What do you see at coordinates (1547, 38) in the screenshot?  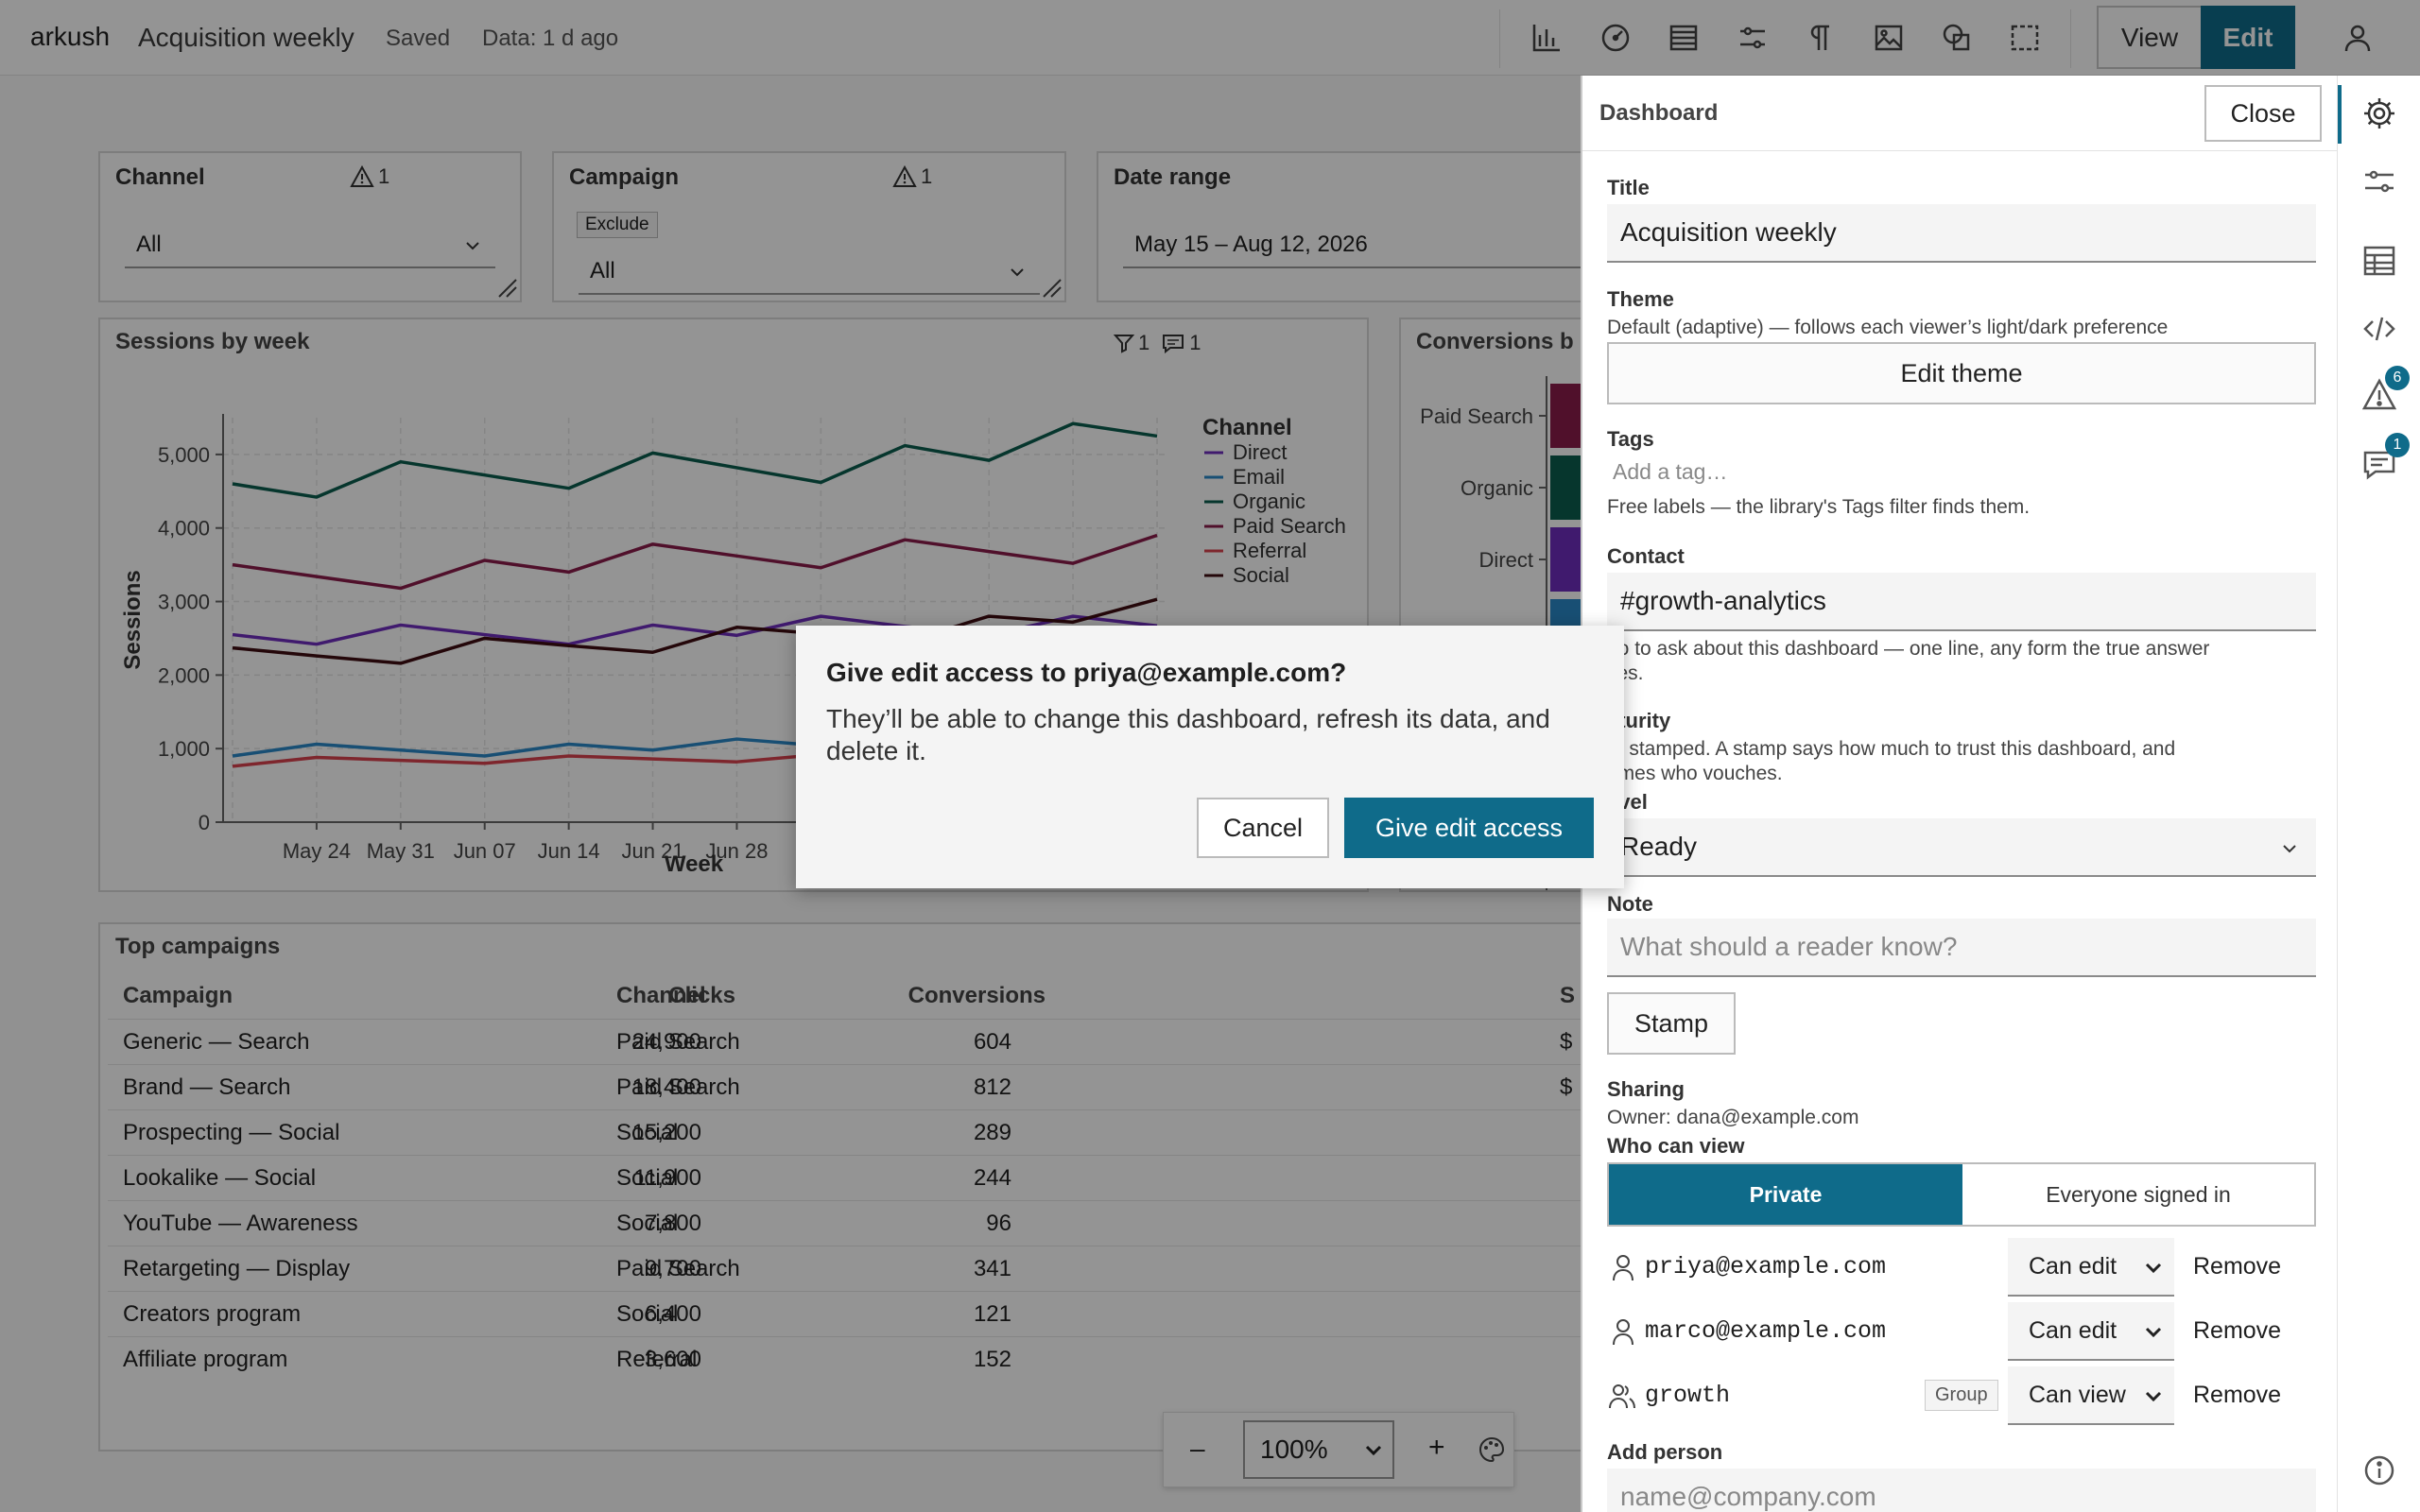 I see `bar-chart-icon` at bounding box center [1547, 38].